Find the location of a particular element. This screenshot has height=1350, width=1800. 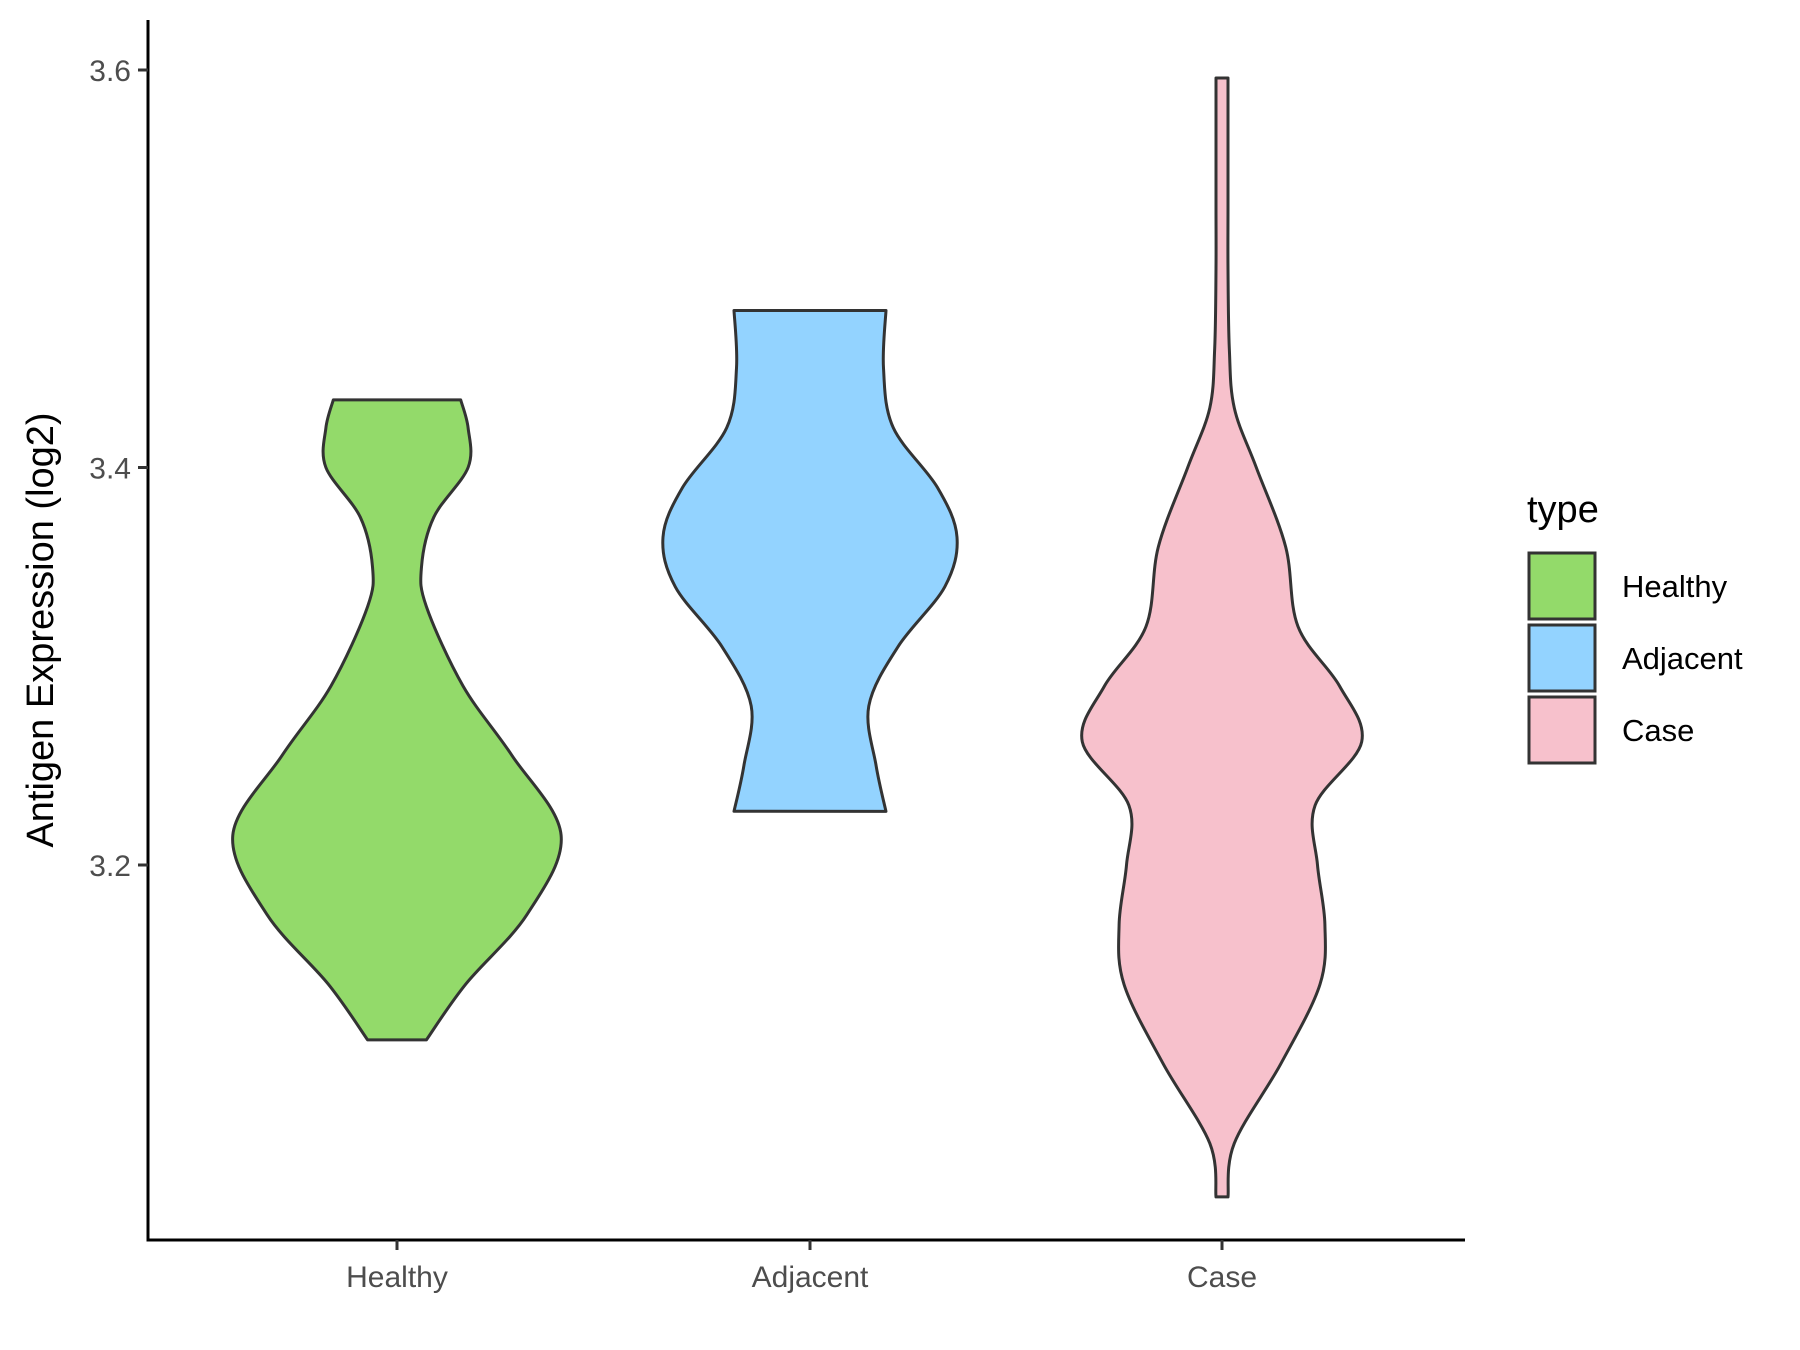

legend-title: type is located at coordinates (1563, 510).